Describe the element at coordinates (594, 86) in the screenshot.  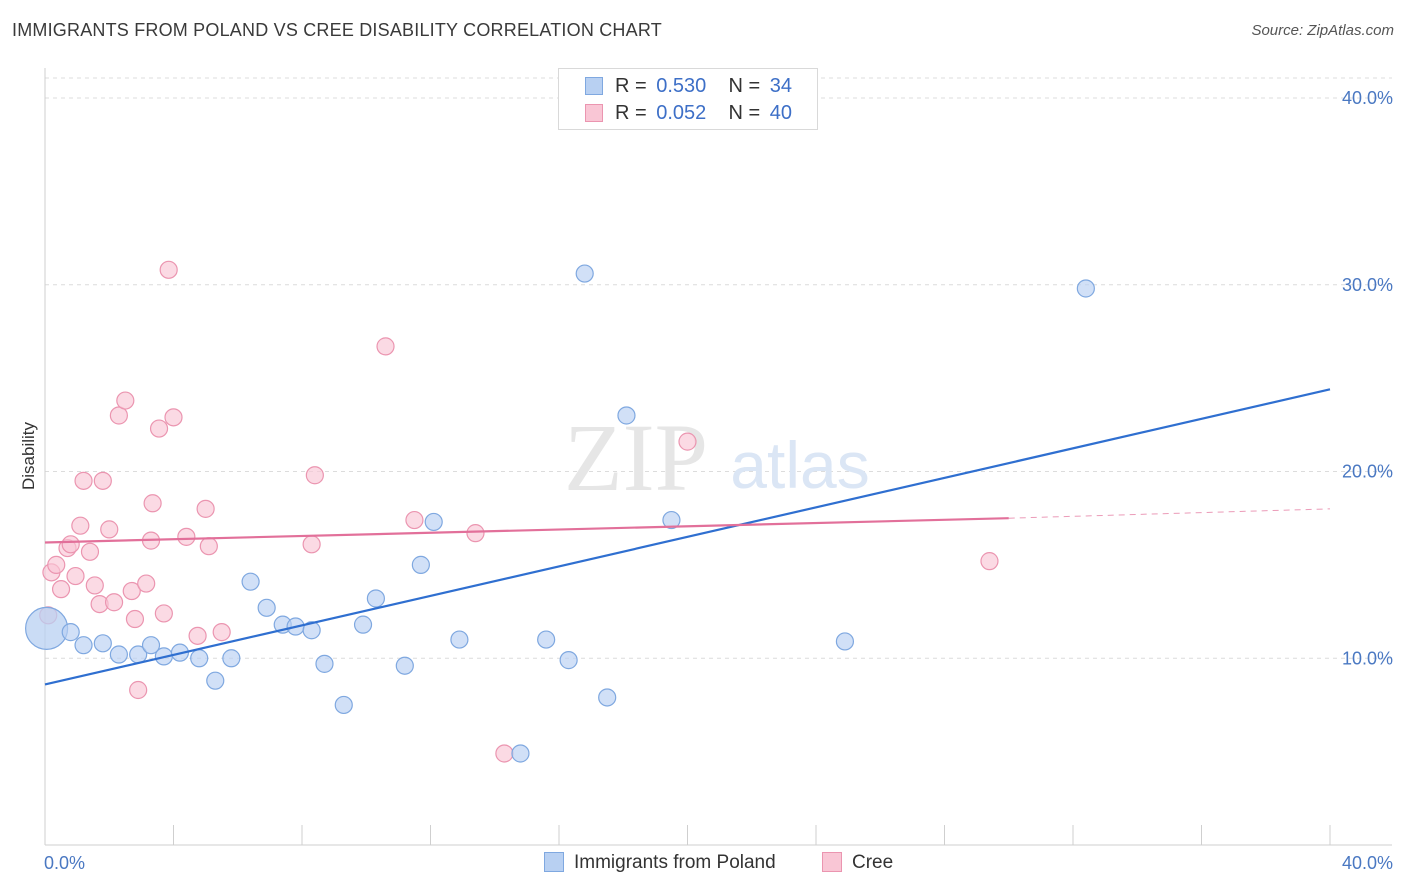
I see `legend-swatch-poland` at that location.